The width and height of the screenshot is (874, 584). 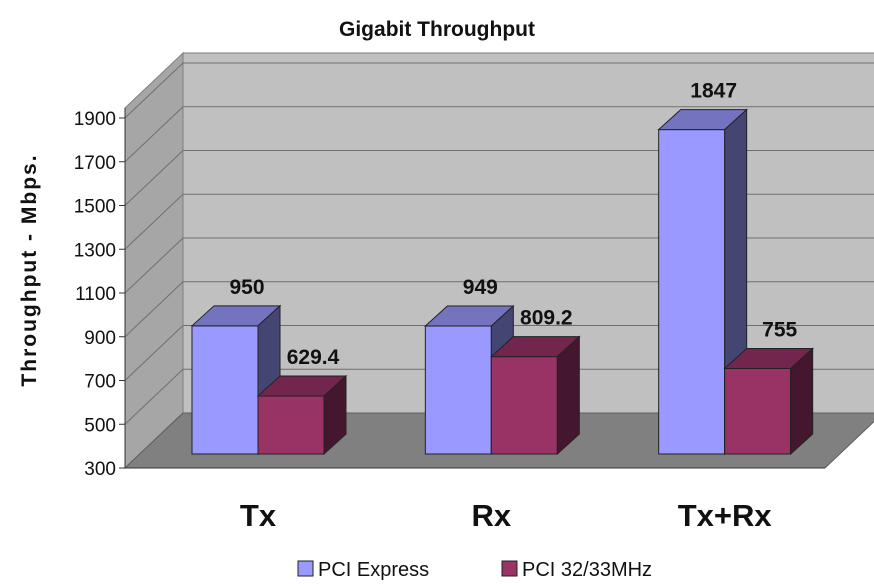 What do you see at coordinates (587, 570) in the screenshot?
I see `legend-label: PCI 32/33MHz` at bounding box center [587, 570].